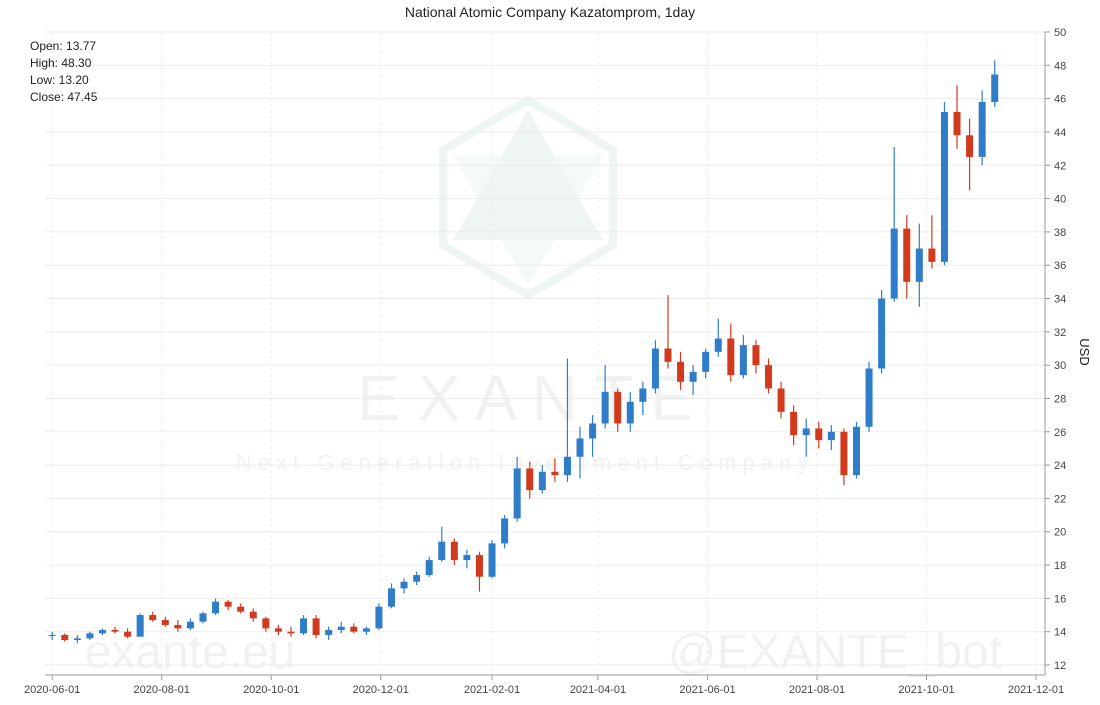 The width and height of the screenshot is (1100, 705). I want to click on y-axis-label: USD, so click(1084, 351).